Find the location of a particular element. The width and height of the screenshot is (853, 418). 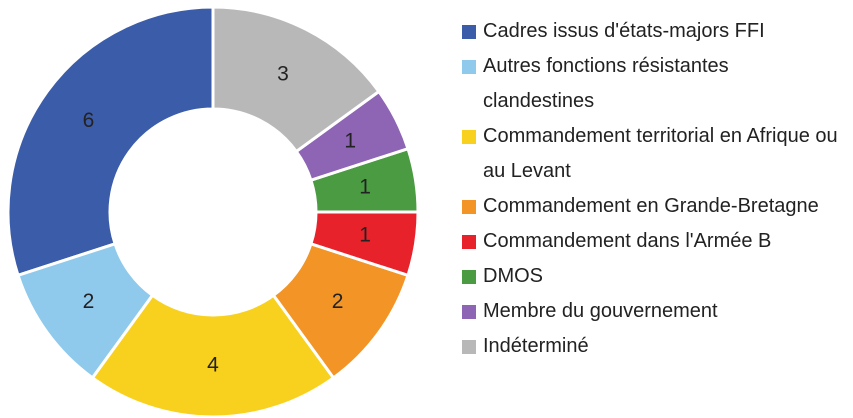

legend-label: Indéterminé is located at coordinates (536, 346).